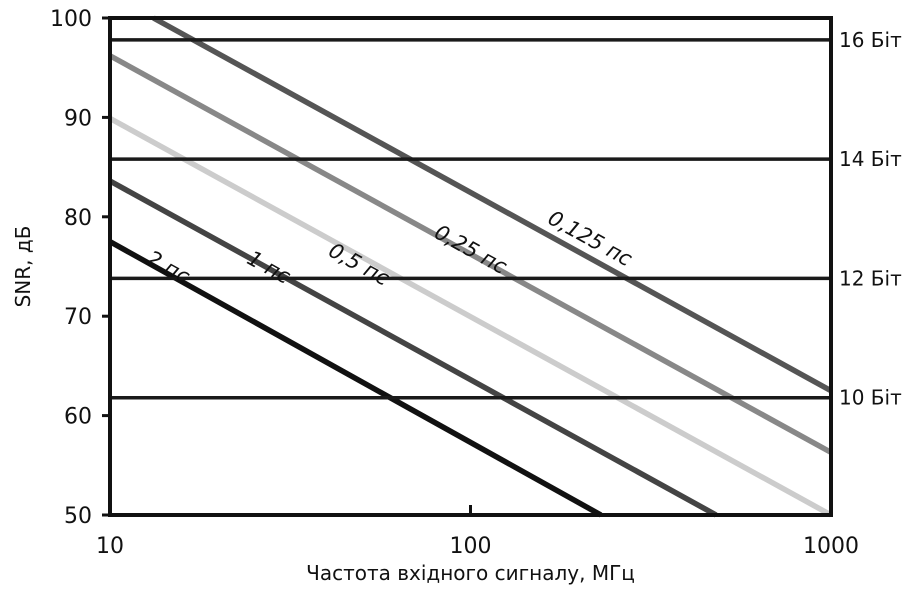  I want to click on reference-label-12-біт: 12 Біт, so click(870, 278).